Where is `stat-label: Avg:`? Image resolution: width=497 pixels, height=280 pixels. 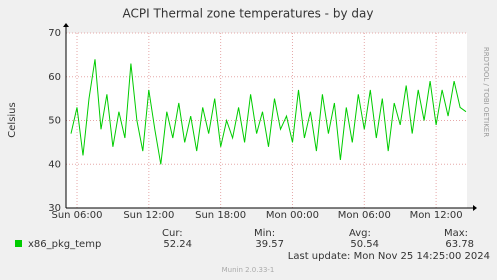
stat-label: Avg: is located at coordinates (360, 233).